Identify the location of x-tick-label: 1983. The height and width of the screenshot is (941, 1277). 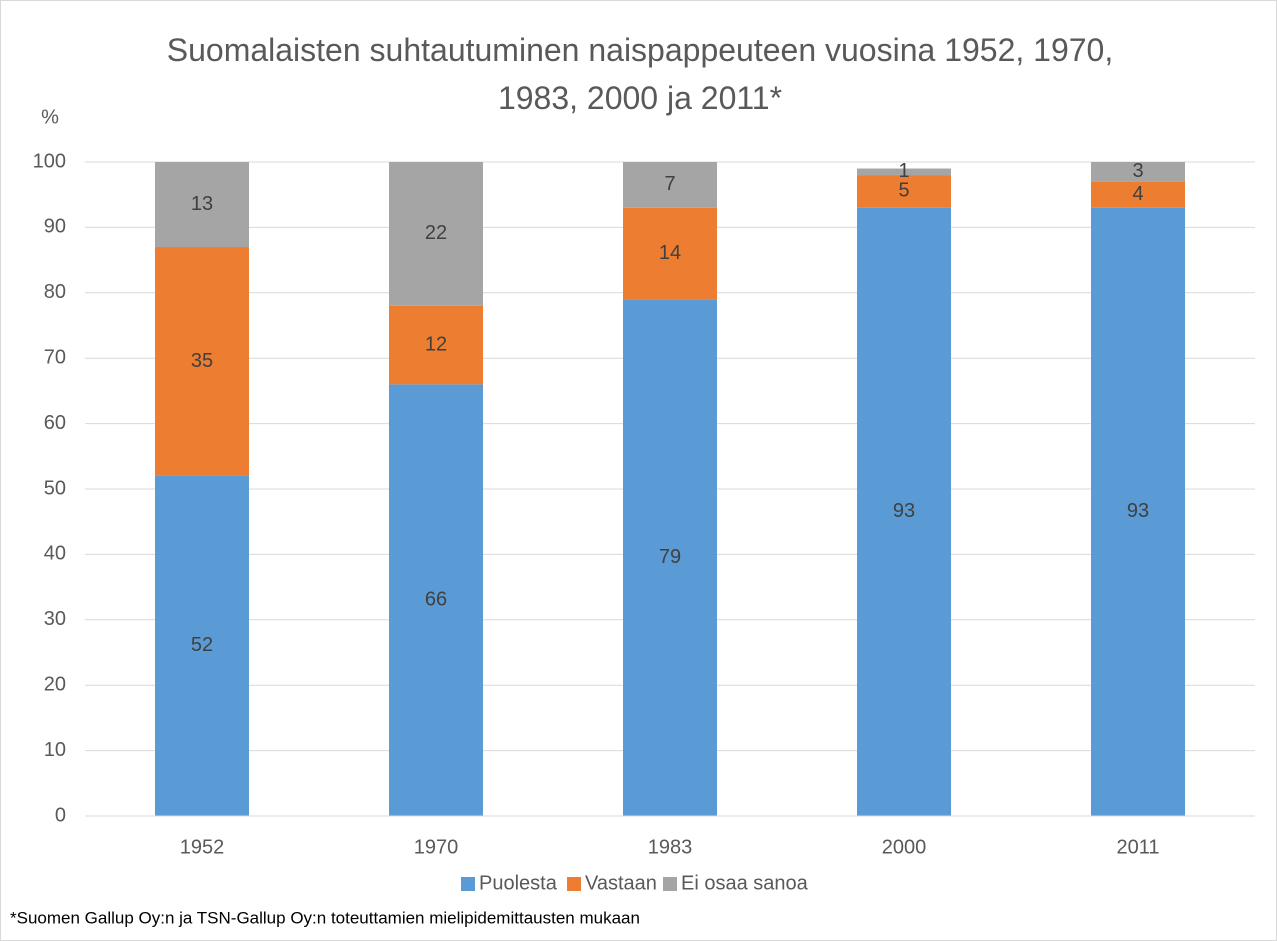
(670, 847).